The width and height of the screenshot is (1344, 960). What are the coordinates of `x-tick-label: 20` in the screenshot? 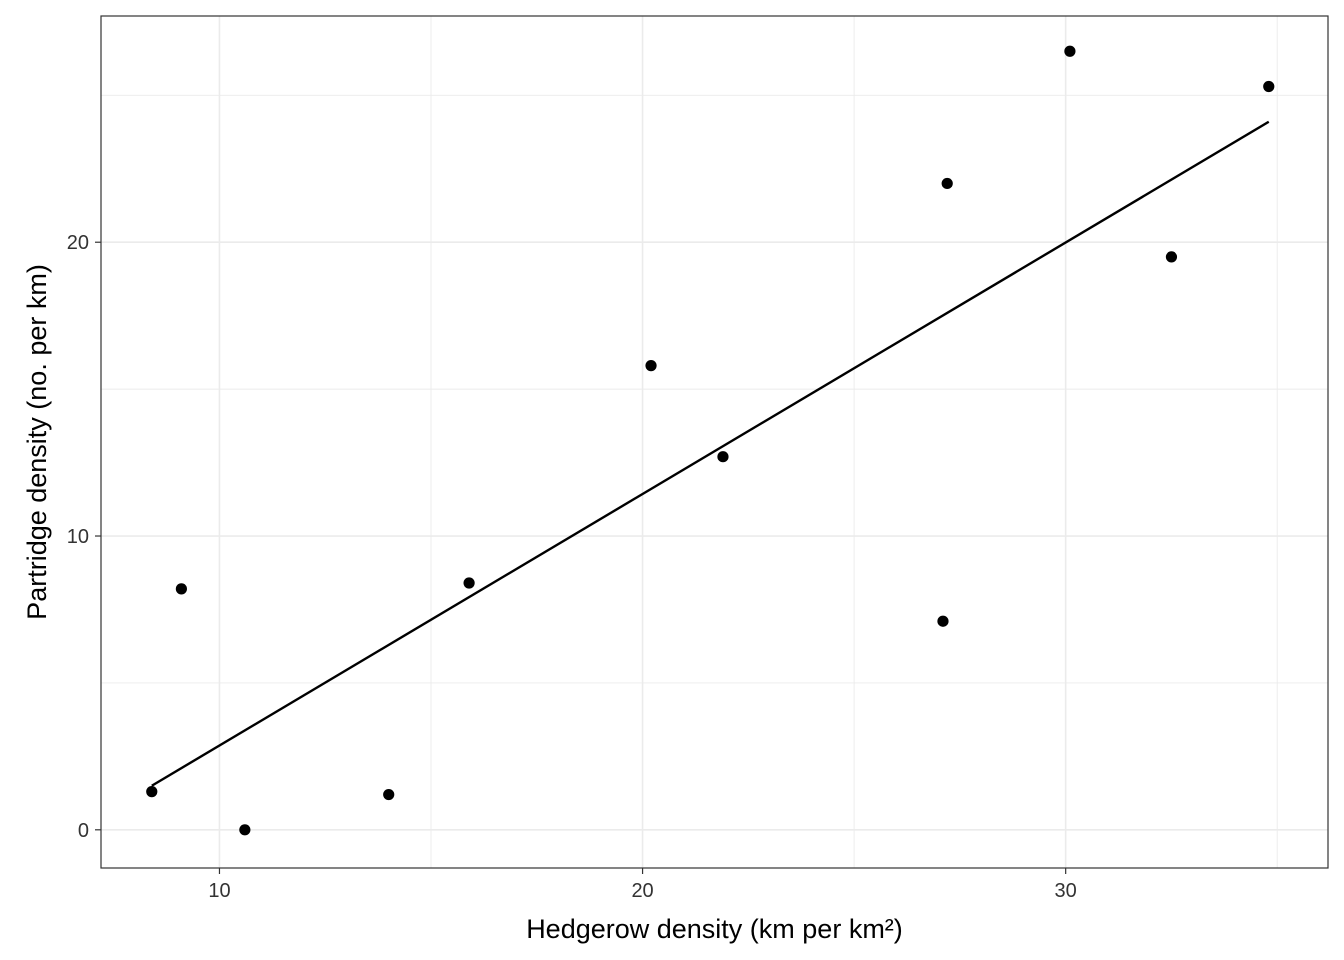 It's located at (642, 891).